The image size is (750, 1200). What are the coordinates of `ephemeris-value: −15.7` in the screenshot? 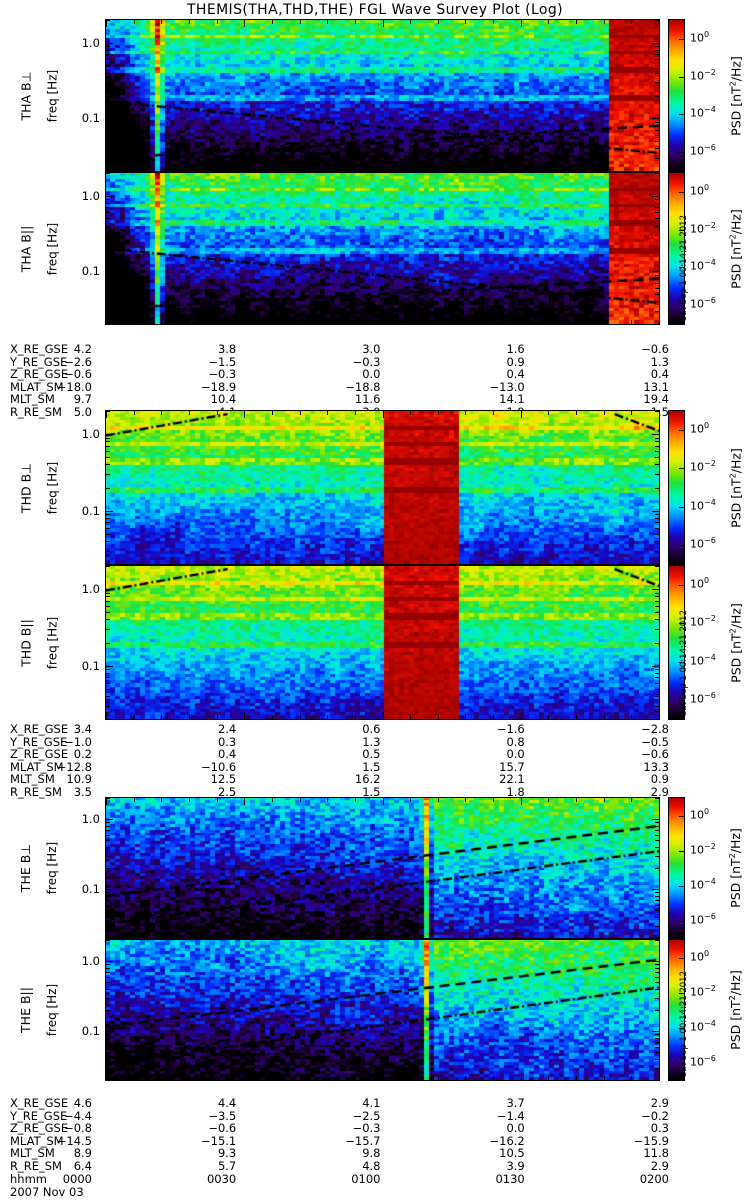 It's located at (363, 1140).